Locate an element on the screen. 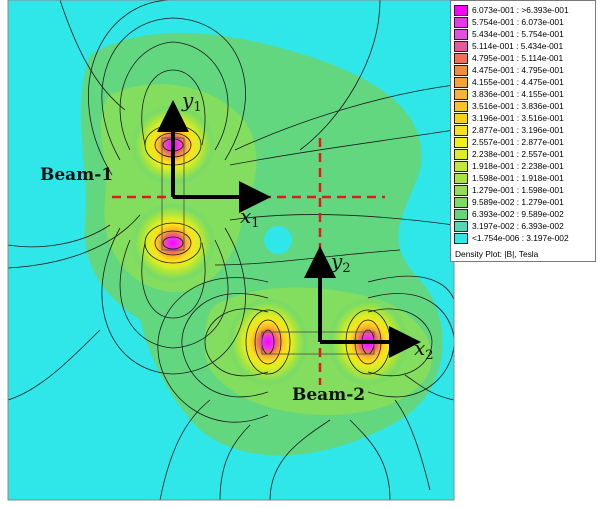  legend-label: <1.754e-006 : 3.197e-002 is located at coordinates (520, 237).